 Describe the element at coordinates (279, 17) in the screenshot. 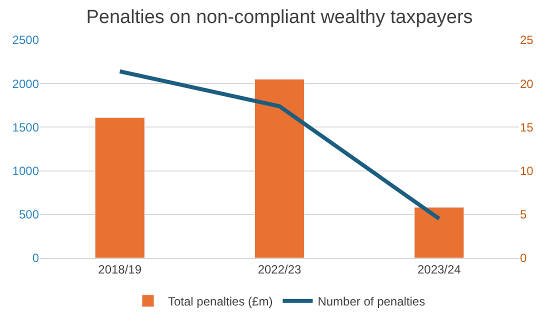

I see `chart-title: Penalties on non-compliant wealthy taxpayers` at that location.